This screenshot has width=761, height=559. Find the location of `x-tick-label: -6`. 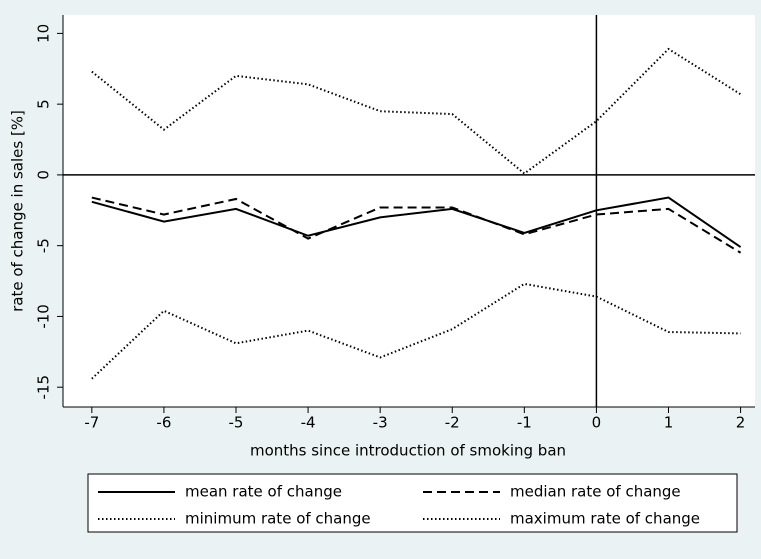

x-tick-label: -6 is located at coordinates (163, 423).